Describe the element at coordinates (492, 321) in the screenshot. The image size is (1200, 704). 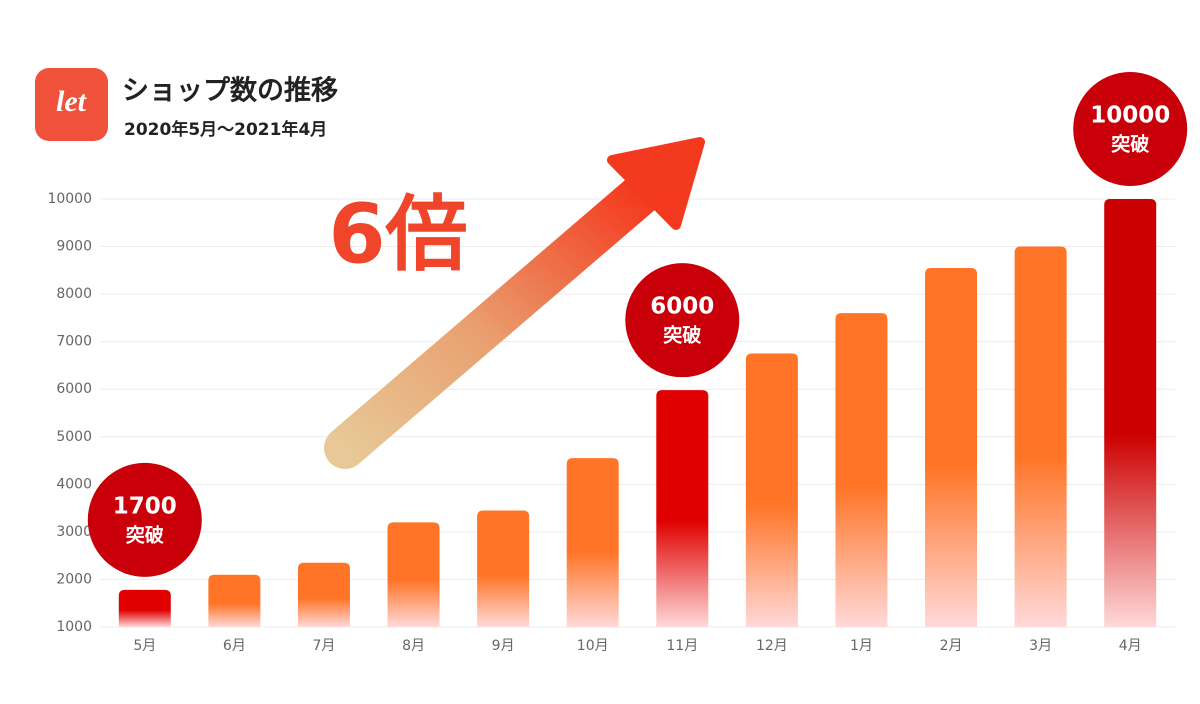
I see `trend-arrow` at that location.